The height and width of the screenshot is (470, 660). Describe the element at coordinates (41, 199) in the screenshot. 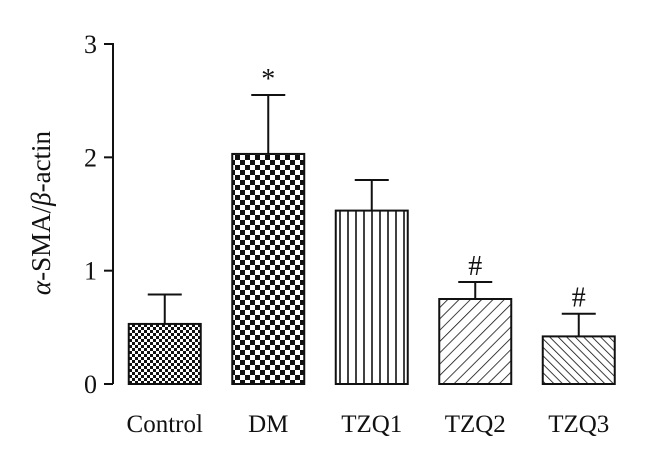

I see `y-axis-label-beta: β` at that location.